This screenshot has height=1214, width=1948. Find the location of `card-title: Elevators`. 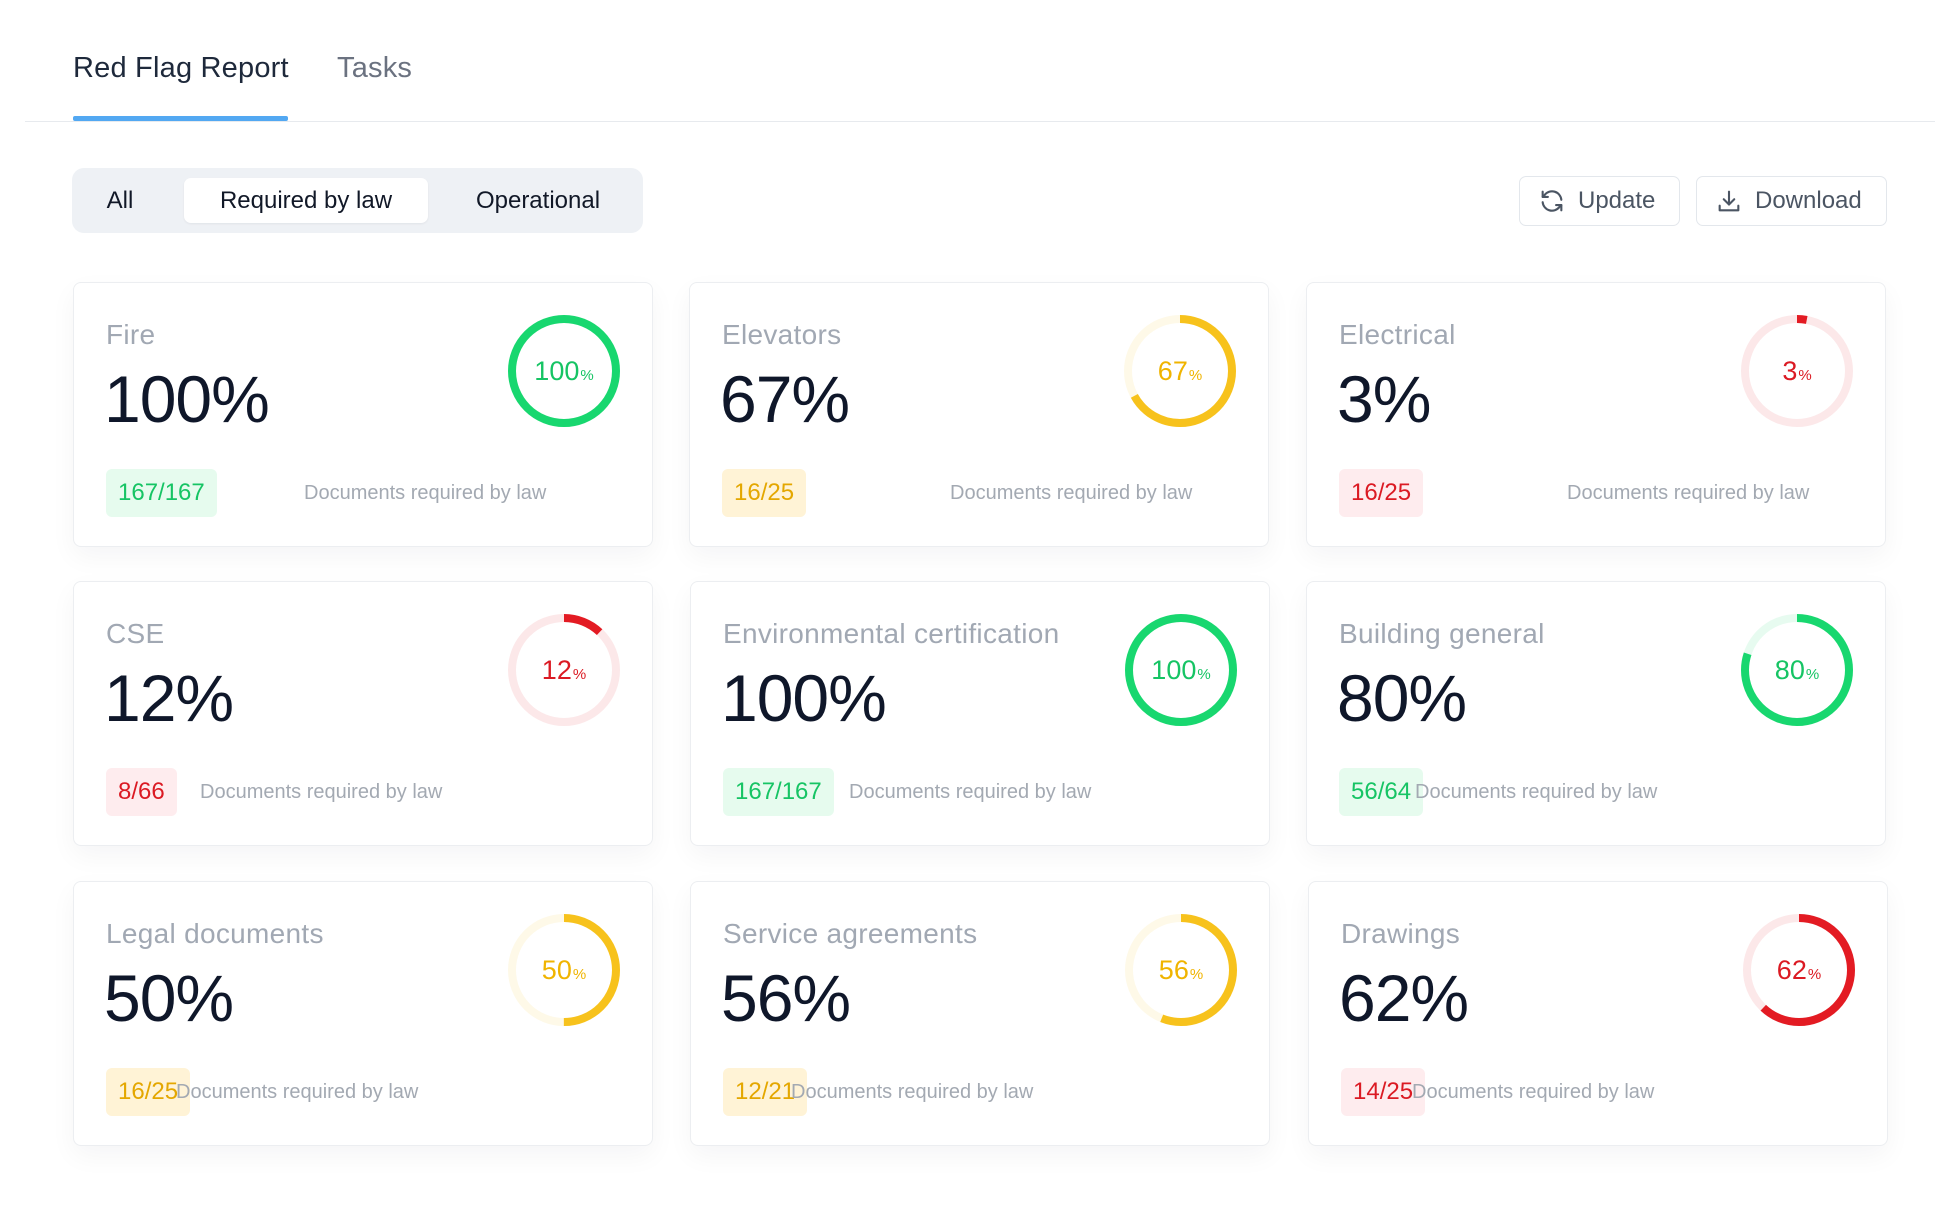

card-title: Elevators is located at coordinates (782, 334).